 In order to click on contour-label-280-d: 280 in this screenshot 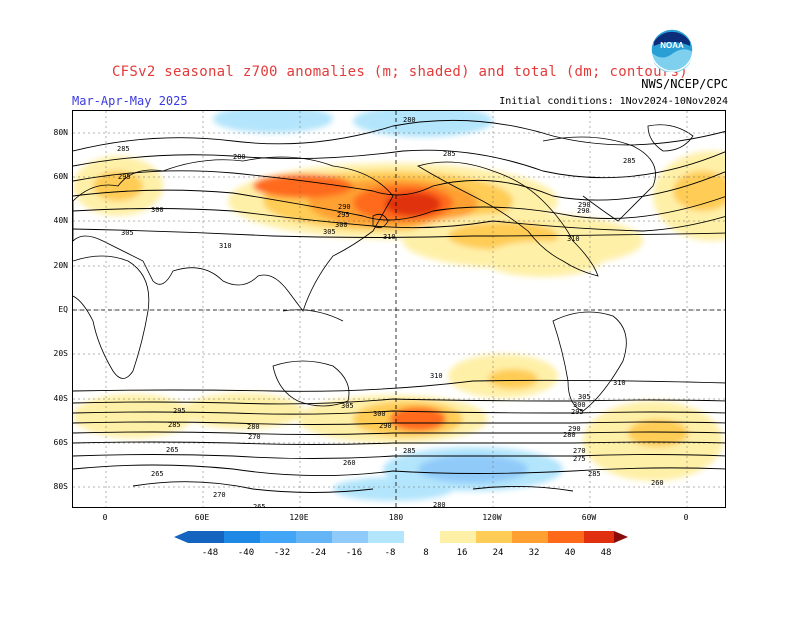, I will do `click(439, 504)`.